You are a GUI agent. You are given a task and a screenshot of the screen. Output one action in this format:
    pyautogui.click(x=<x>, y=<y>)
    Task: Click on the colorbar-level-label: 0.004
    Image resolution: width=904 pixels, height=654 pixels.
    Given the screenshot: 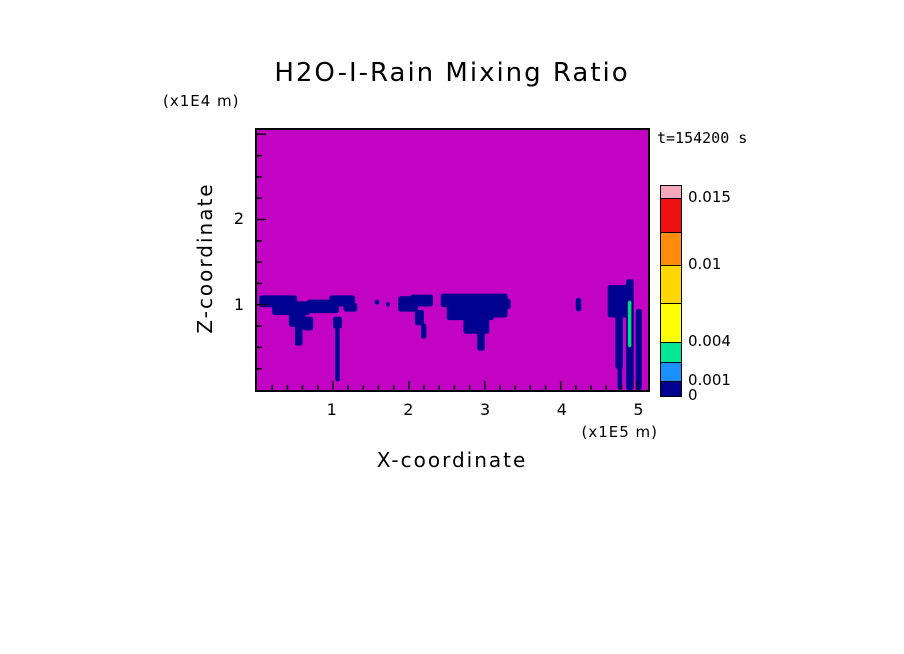 What is the action you would take?
    pyautogui.click(x=709, y=341)
    